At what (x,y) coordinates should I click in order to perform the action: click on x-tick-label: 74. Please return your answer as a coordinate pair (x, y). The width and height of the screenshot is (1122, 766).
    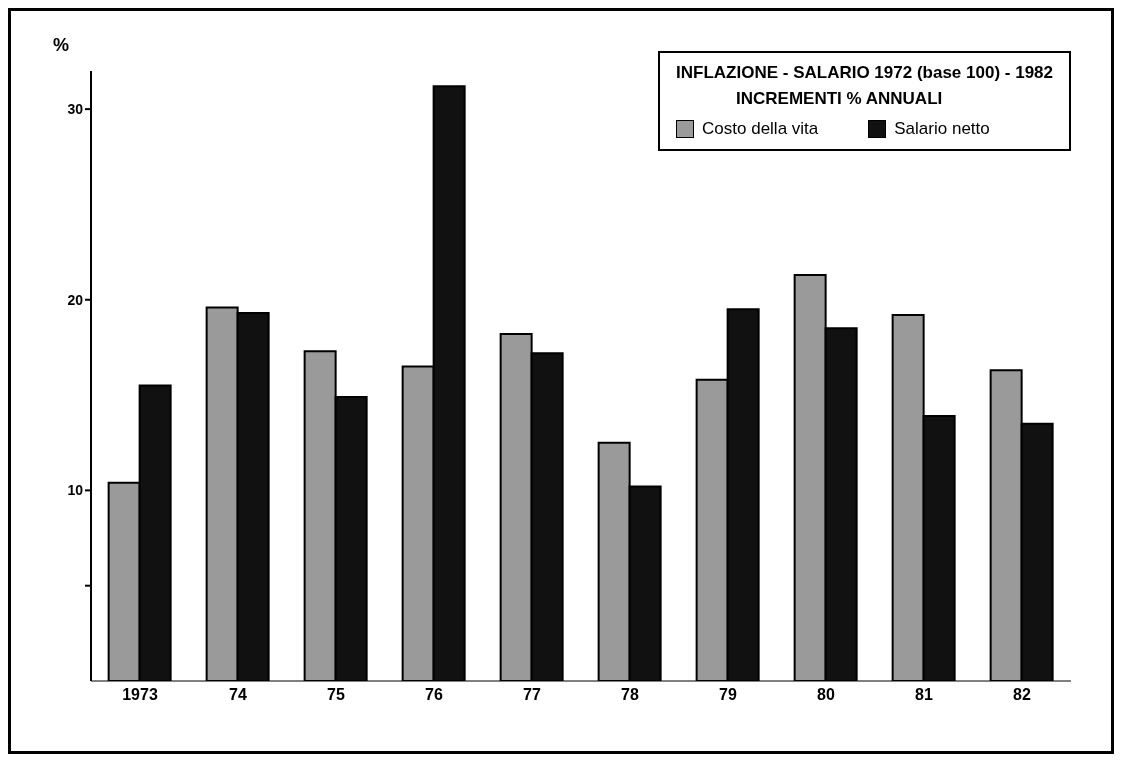
    Looking at the image, I should click on (238, 695).